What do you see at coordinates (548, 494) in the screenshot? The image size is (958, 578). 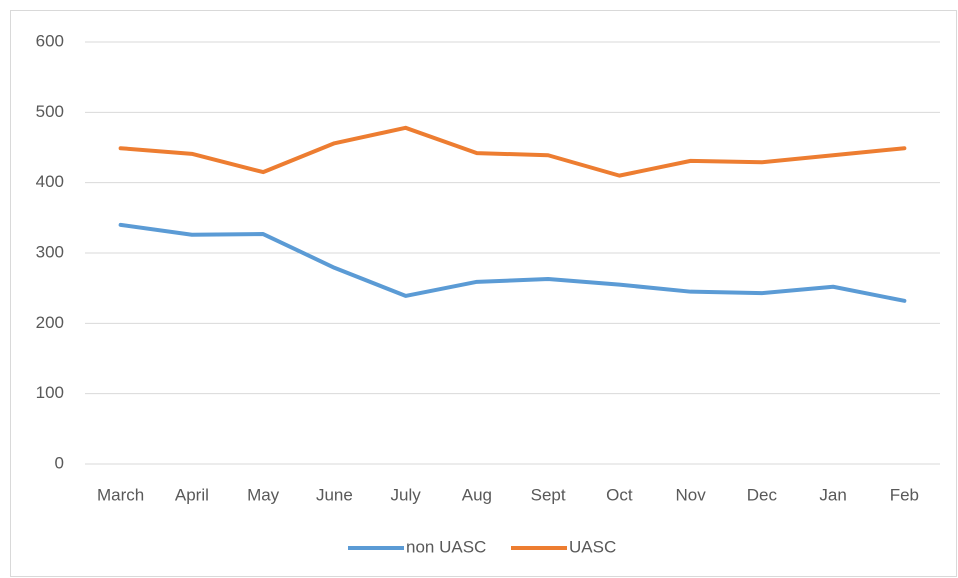 I see `x-tick-label: Sept` at bounding box center [548, 494].